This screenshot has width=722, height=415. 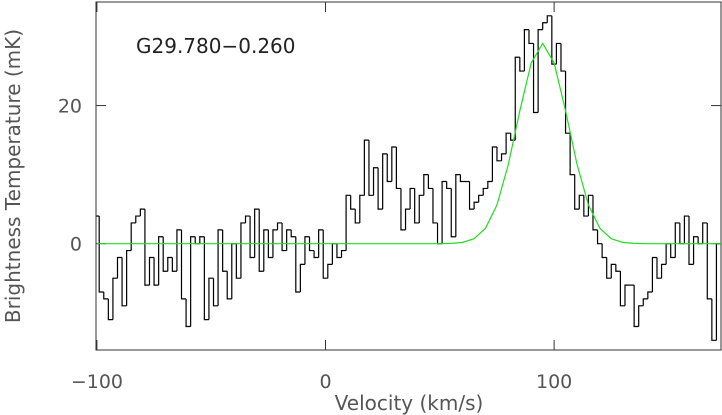 I want to click on x-tick-label: −100, so click(x=97, y=382).